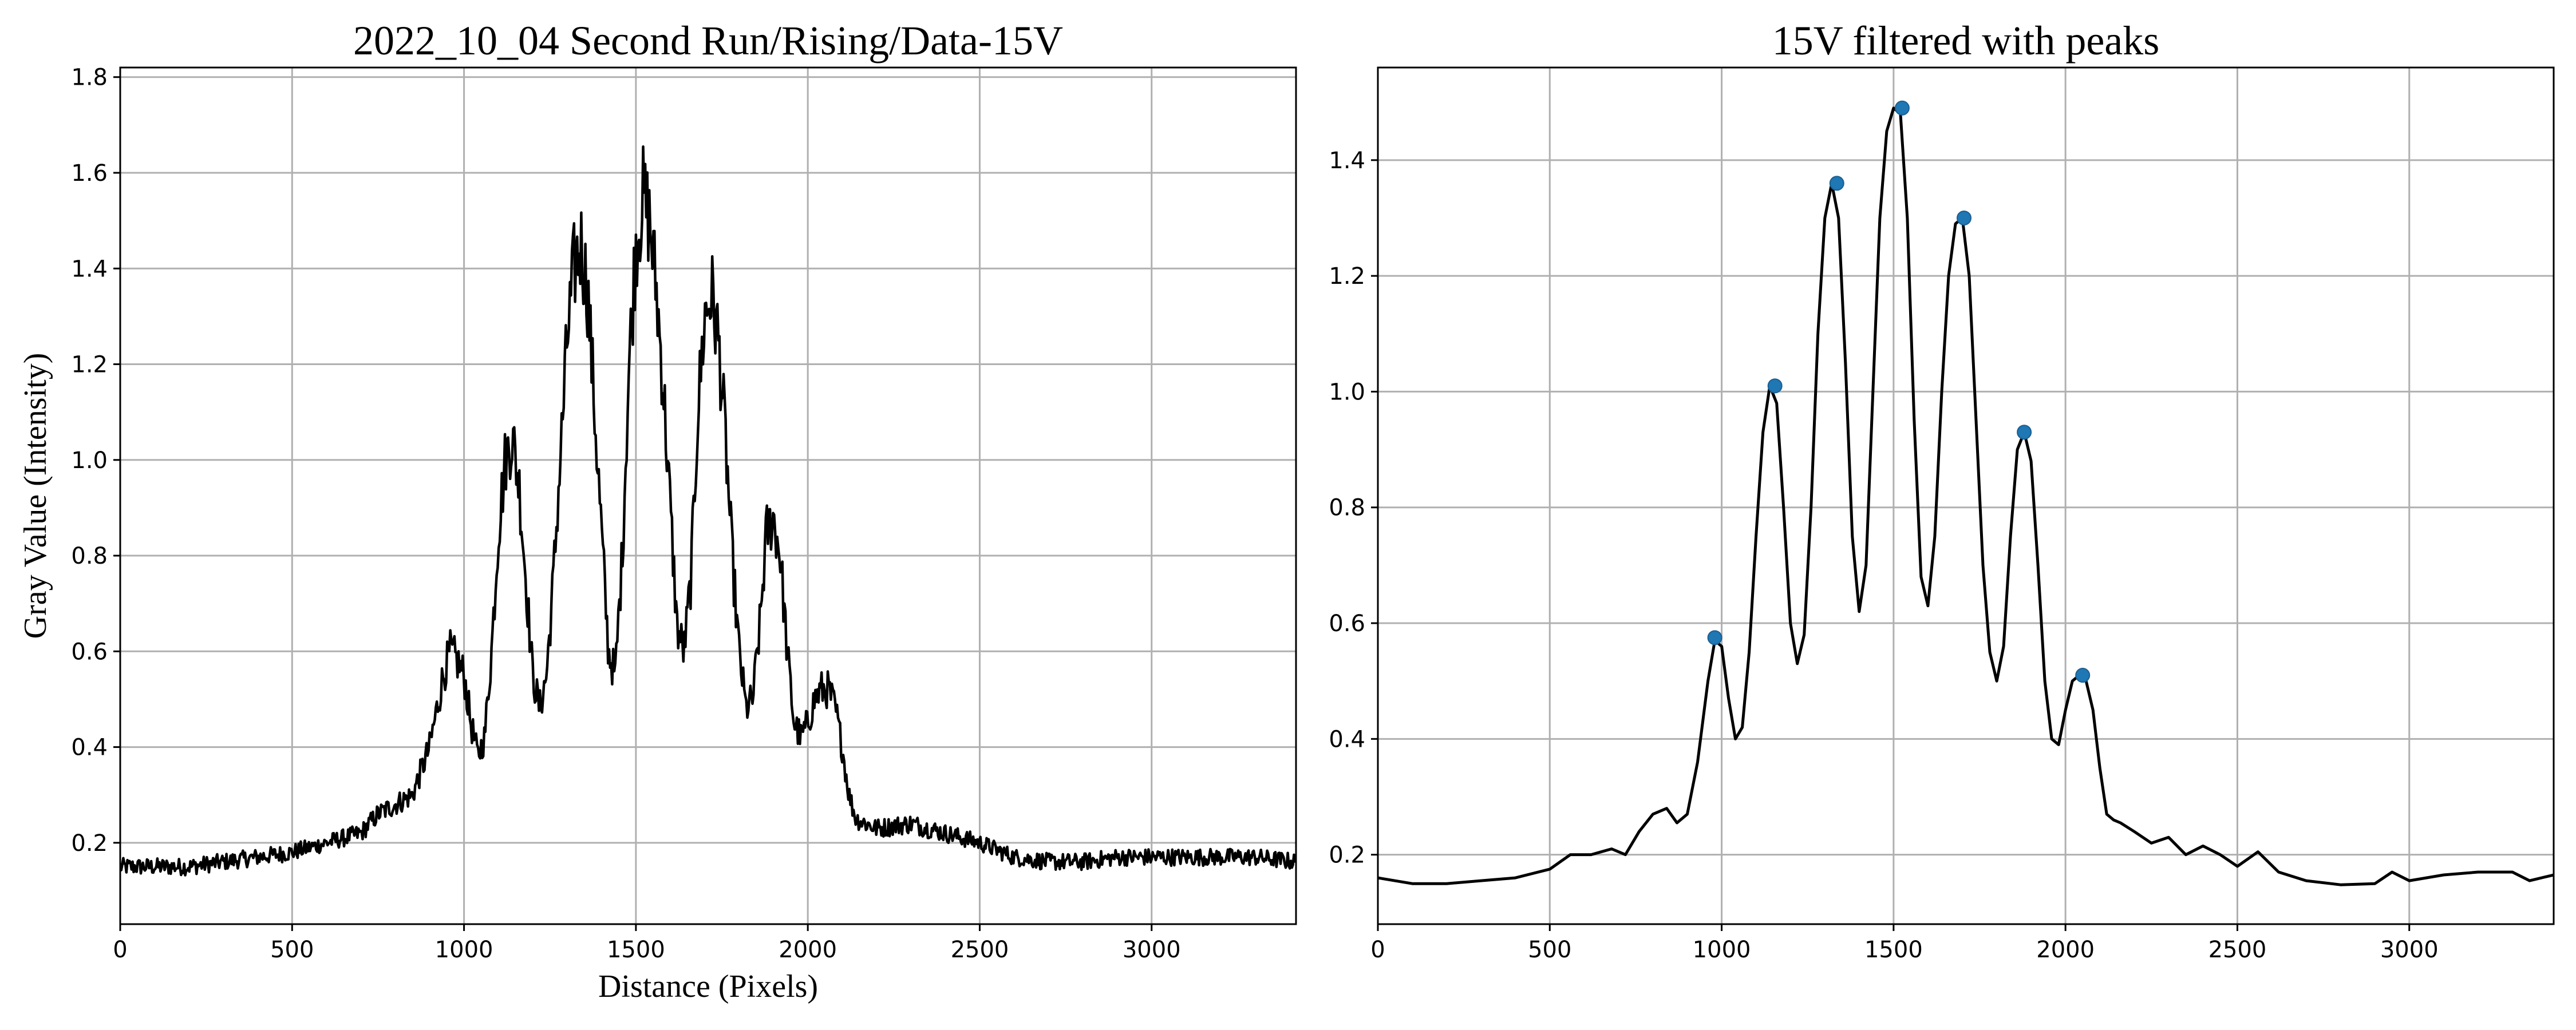  I want to click on y-axis-label: Gray Value (Intensity), so click(35, 496).